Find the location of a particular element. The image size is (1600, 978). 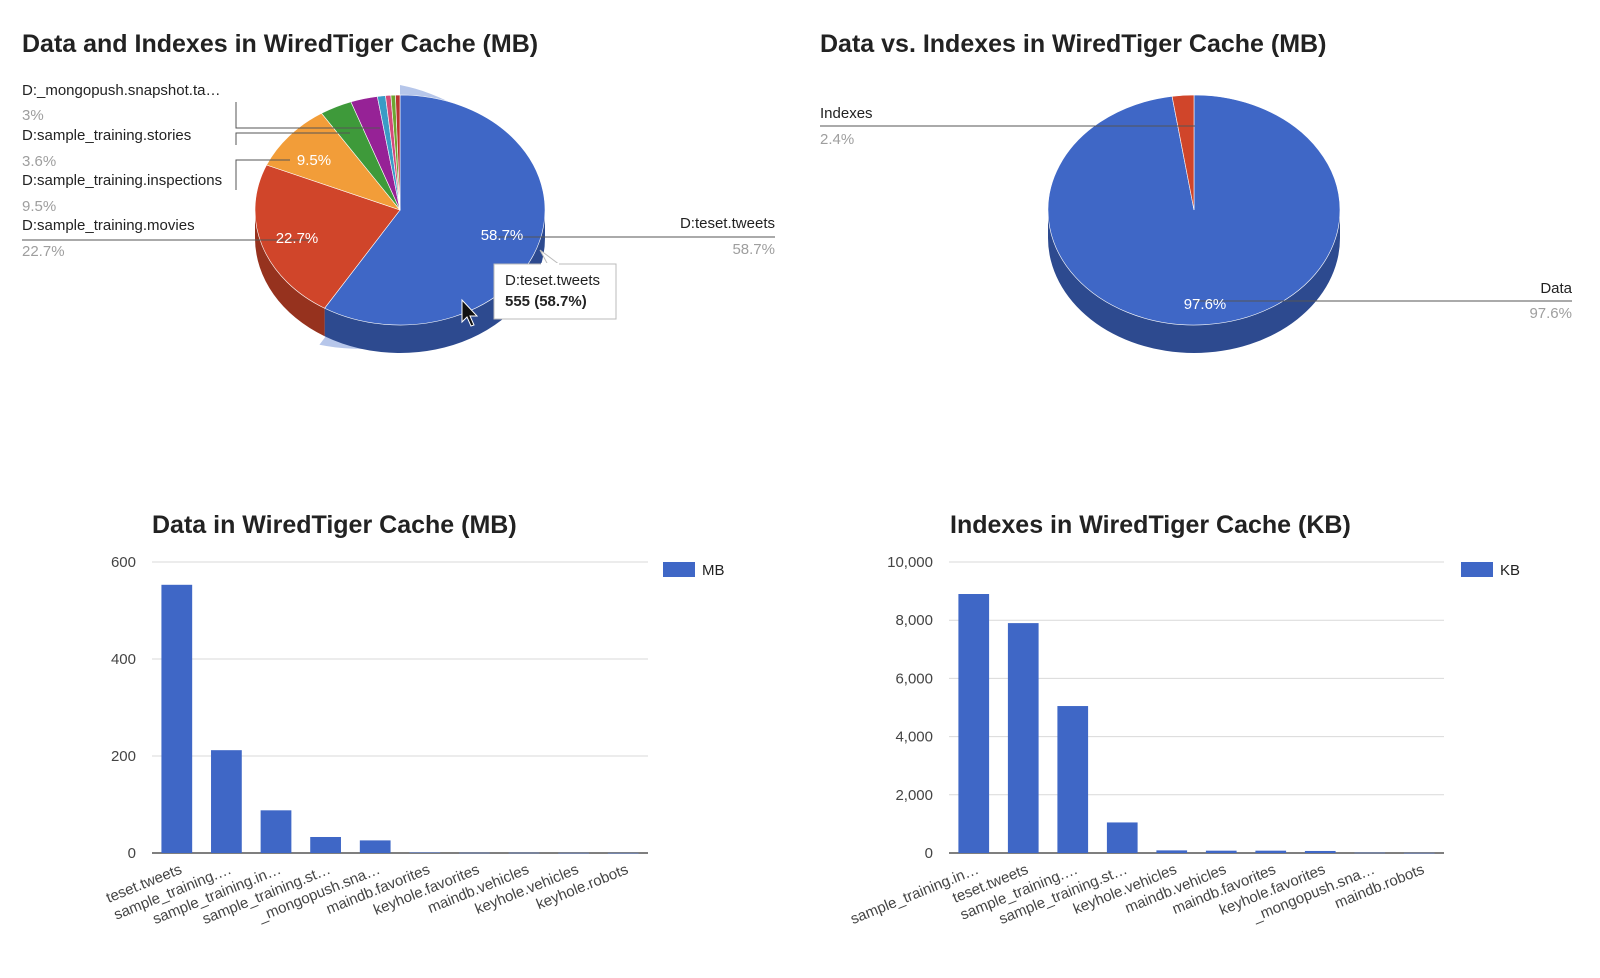

y-tick-label: 400 is located at coordinates (123, 659).